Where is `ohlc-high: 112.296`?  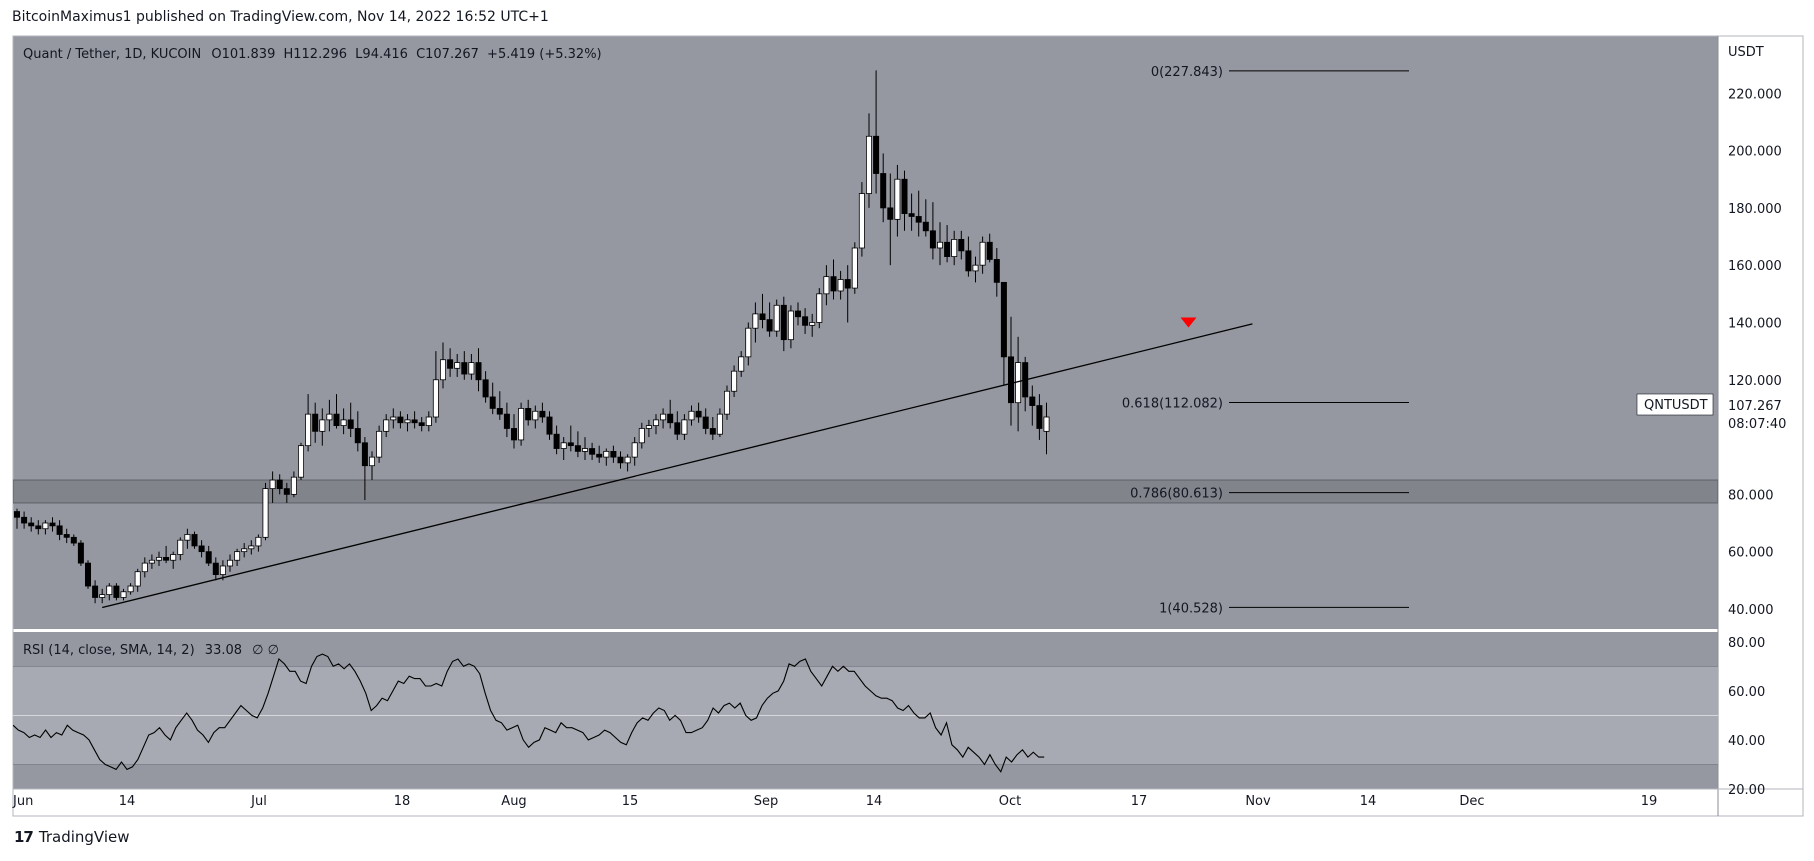 ohlc-high: 112.296 is located at coordinates (320, 54).